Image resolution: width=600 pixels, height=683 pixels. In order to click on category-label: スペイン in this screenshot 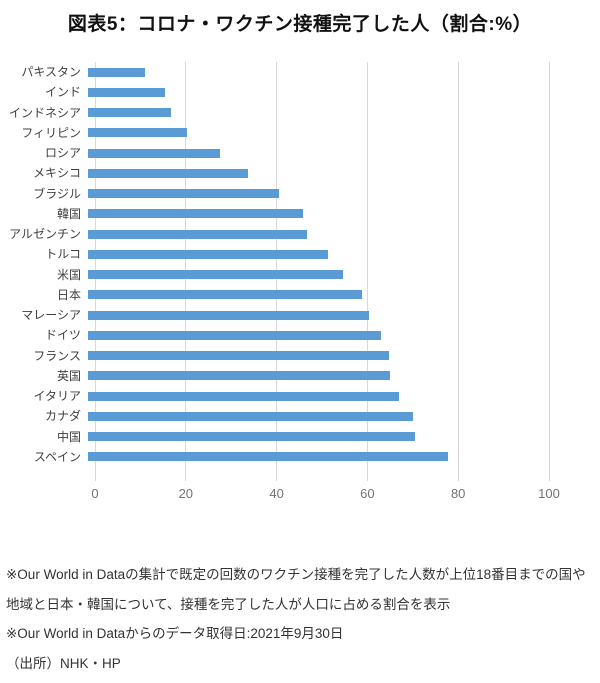, I will do `click(57, 456)`.